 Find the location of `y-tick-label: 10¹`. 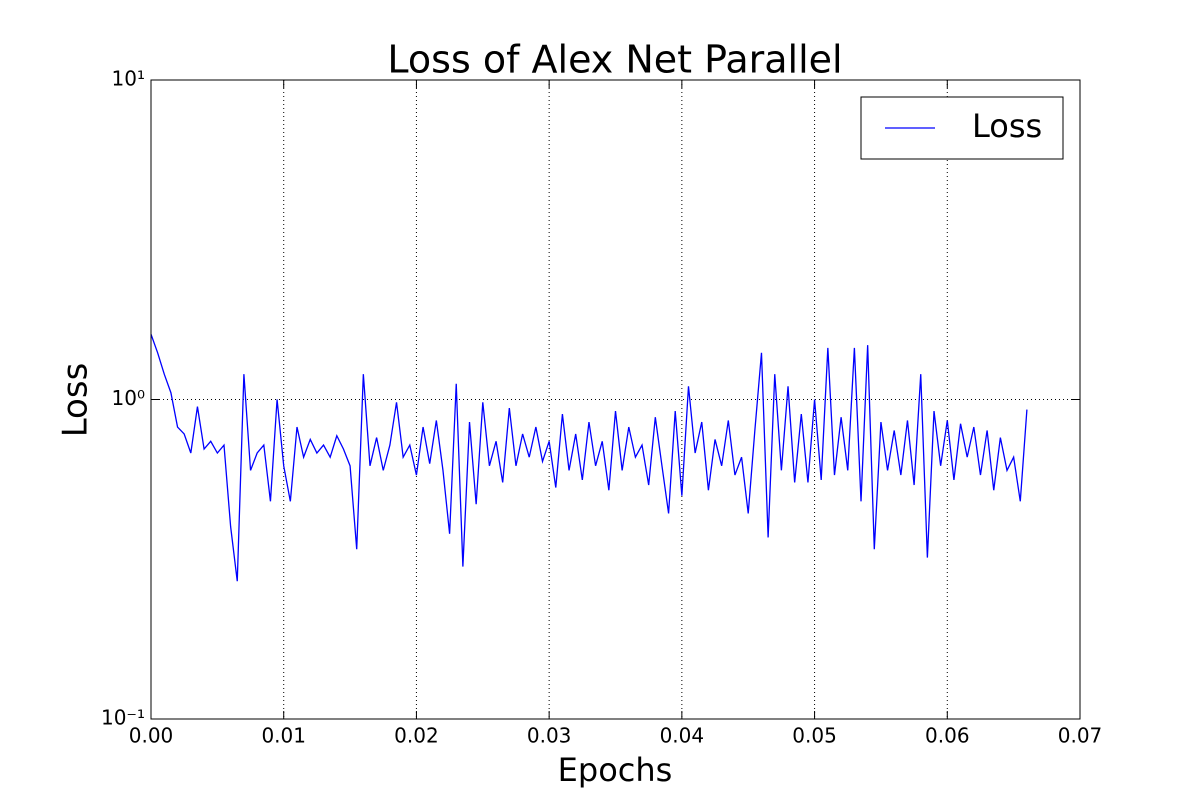

y-tick-label: 10¹ is located at coordinates (128, 79).